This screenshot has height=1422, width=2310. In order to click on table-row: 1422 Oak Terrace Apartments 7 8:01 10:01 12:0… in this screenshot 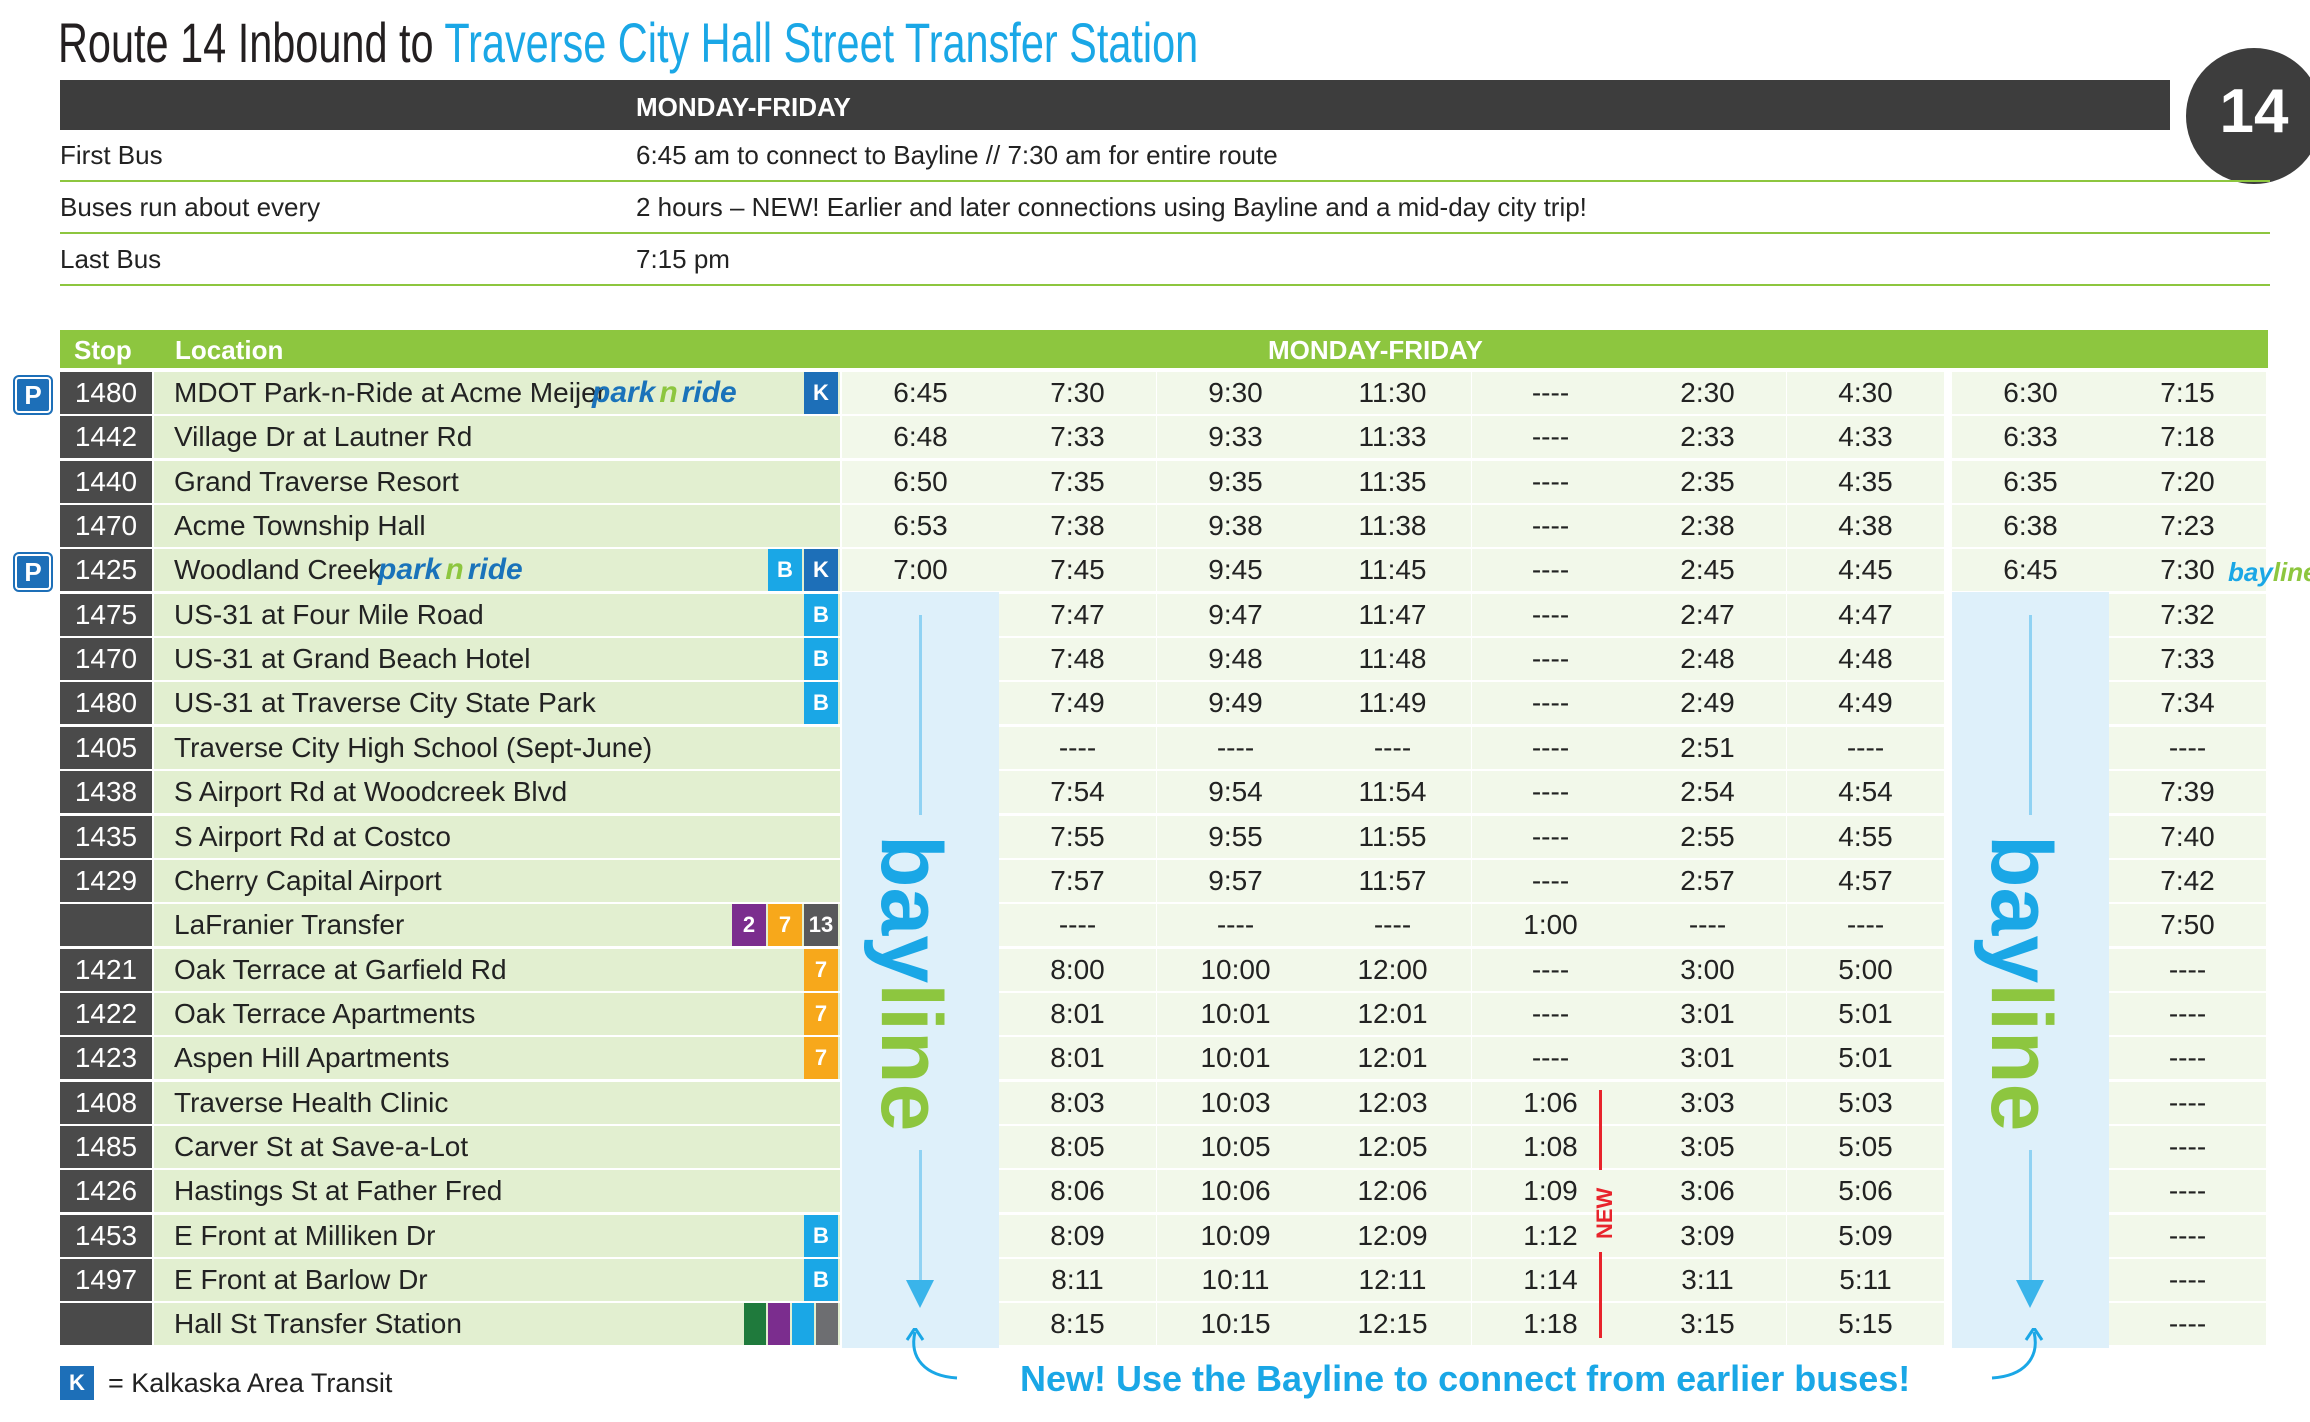, I will do `click(1155, 1015)`.